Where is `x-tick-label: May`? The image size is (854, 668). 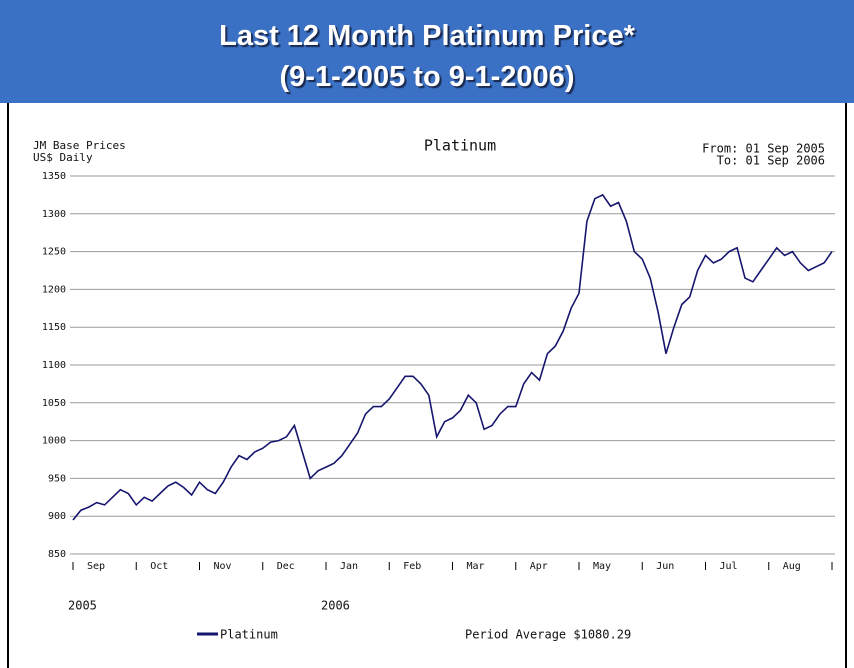 x-tick-label: May is located at coordinates (602, 566).